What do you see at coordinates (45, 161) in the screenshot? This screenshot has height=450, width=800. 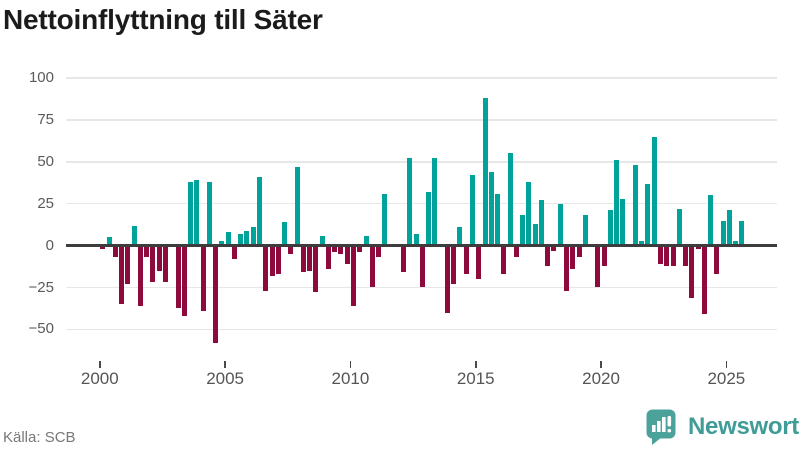 I see `y-tick-label-50: 50` at bounding box center [45, 161].